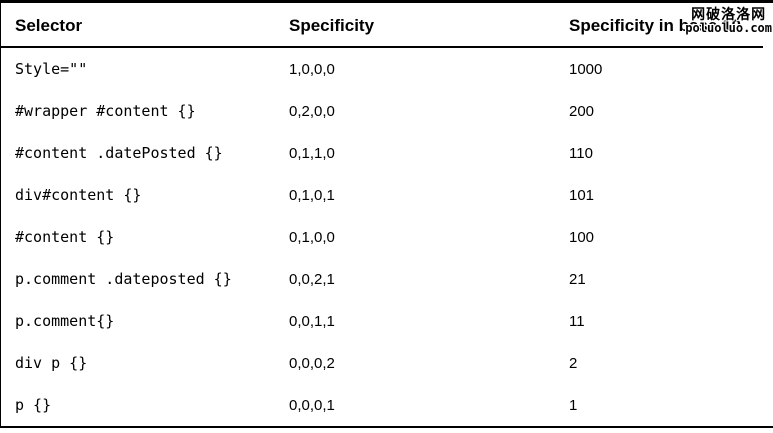  I want to click on base10-cell: 1000, so click(586, 69).